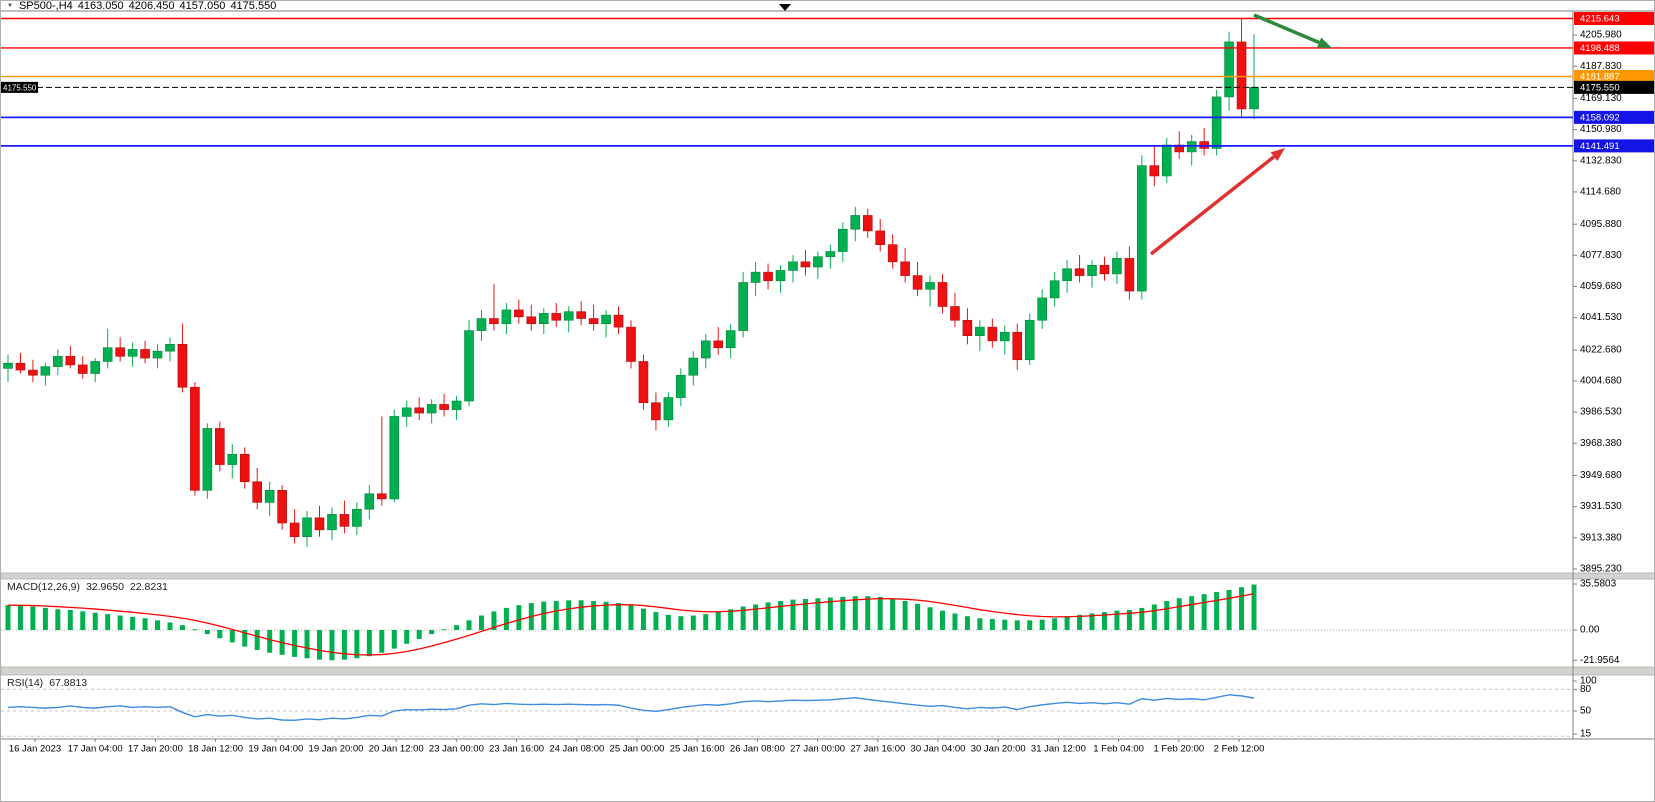  Describe the element at coordinates (215, 749) in the screenshot. I see `time-label: 18 Jan 12:00` at that location.